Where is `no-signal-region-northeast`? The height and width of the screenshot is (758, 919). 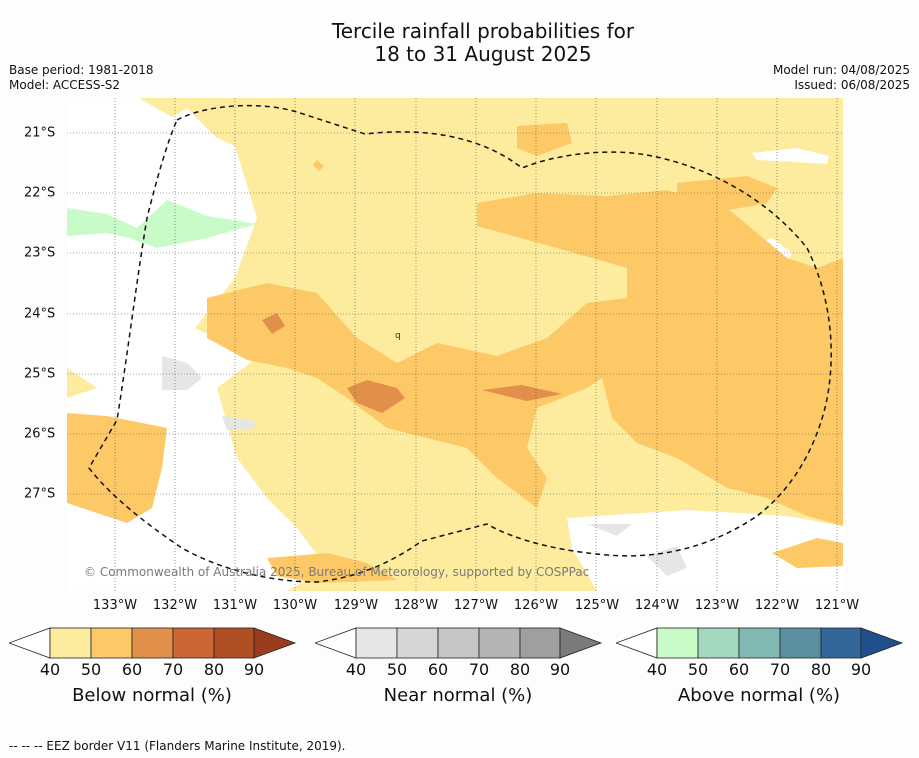 no-signal-region-northeast is located at coordinates (790, 156).